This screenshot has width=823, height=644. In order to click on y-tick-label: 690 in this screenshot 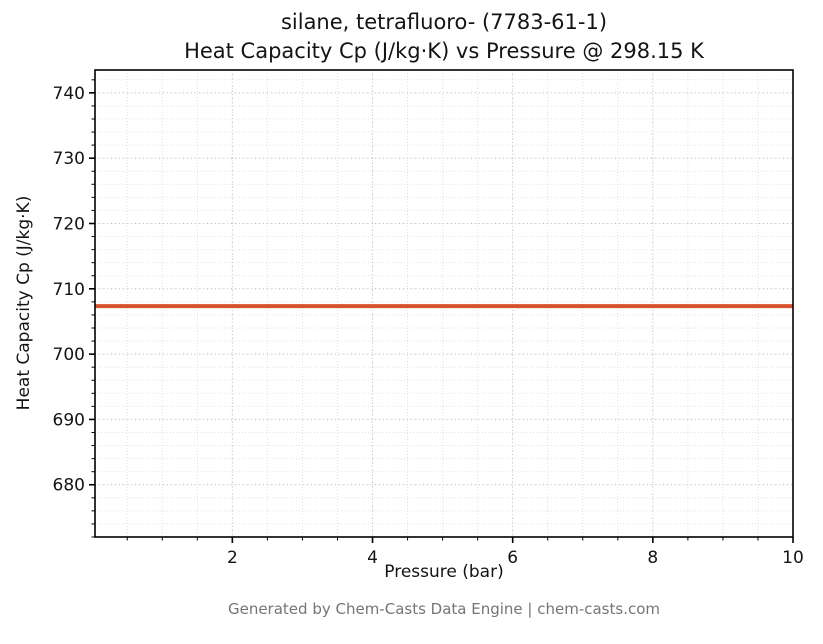, I will do `click(69, 420)`.